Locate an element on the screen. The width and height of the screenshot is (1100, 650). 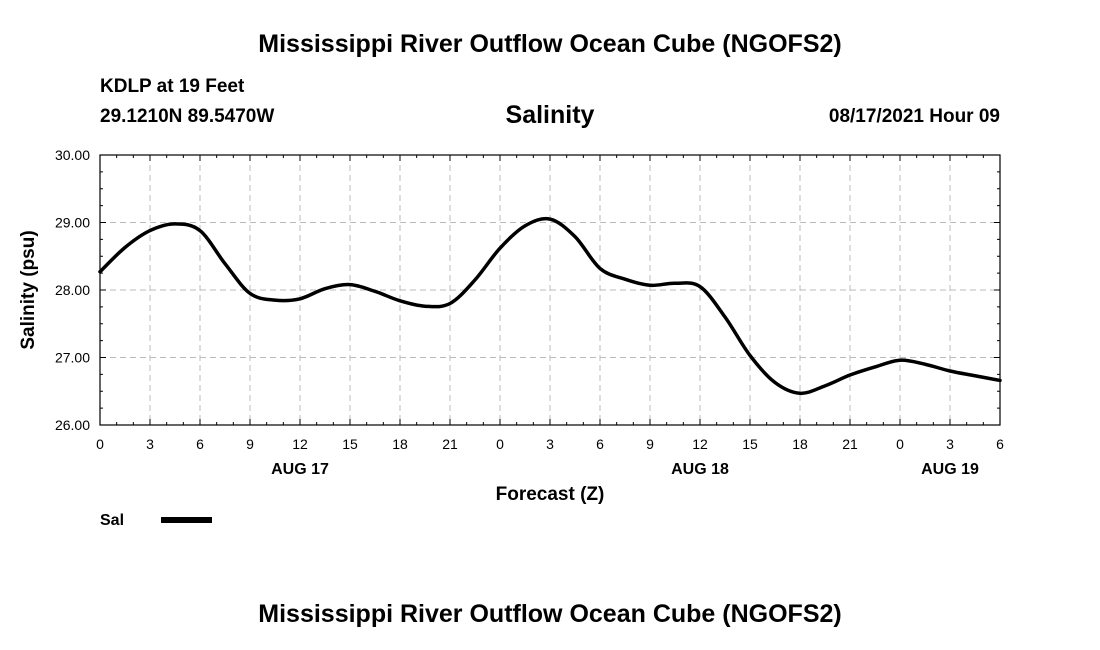
day-label: AUG 17 is located at coordinates (300, 469).